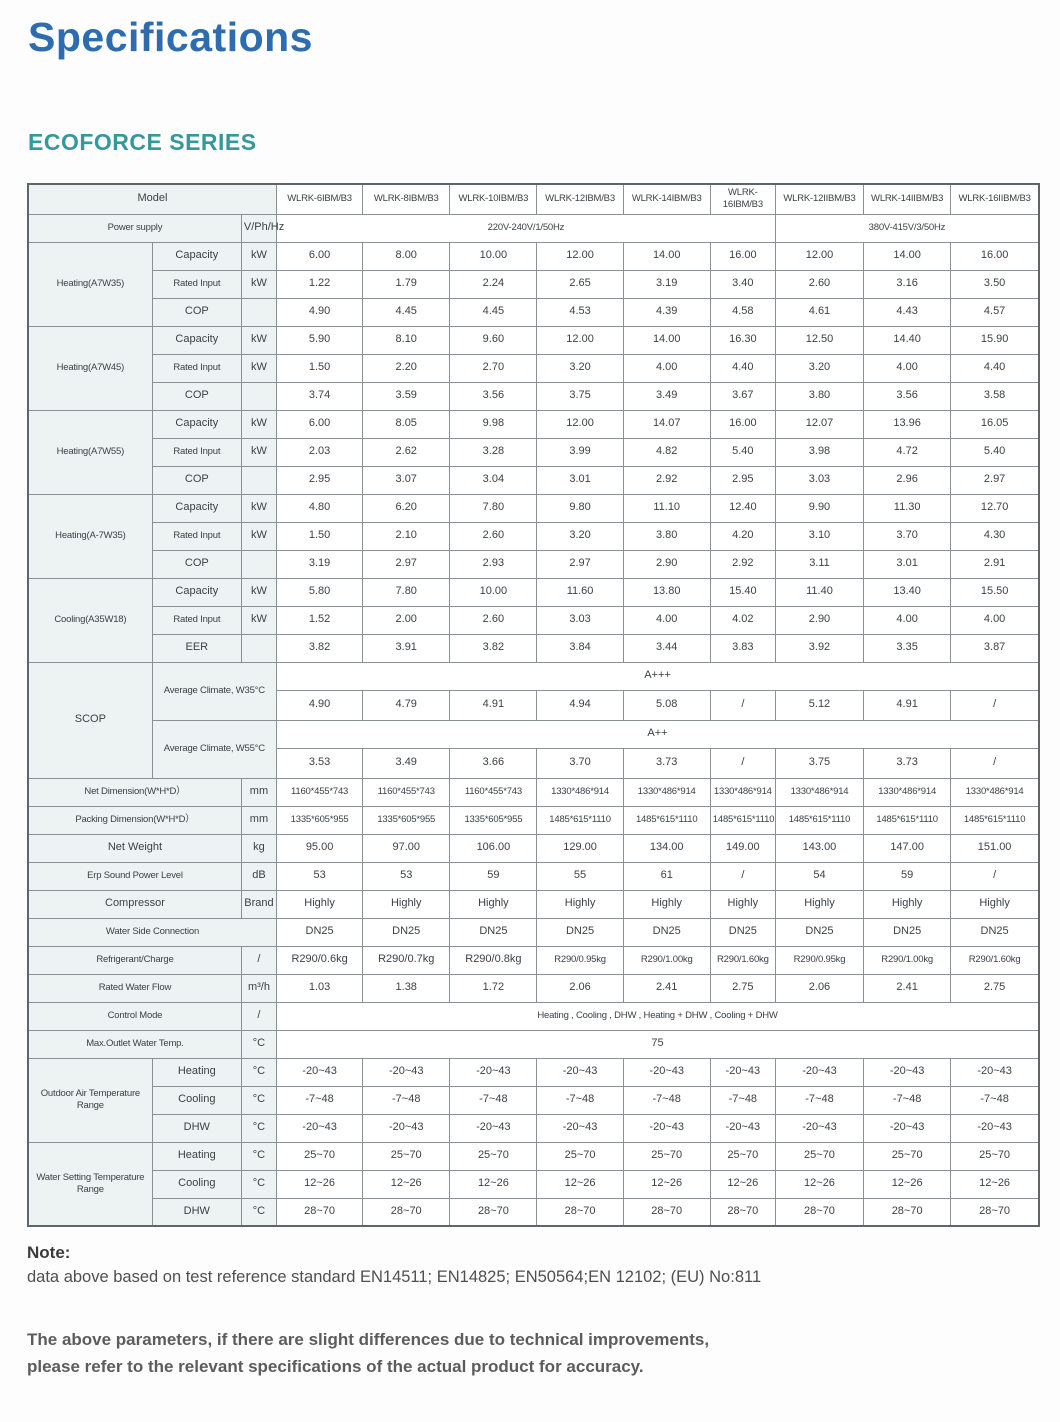  Describe the element at coordinates (259, 792) in the screenshot. I see `unit-cell: mm` at that location.